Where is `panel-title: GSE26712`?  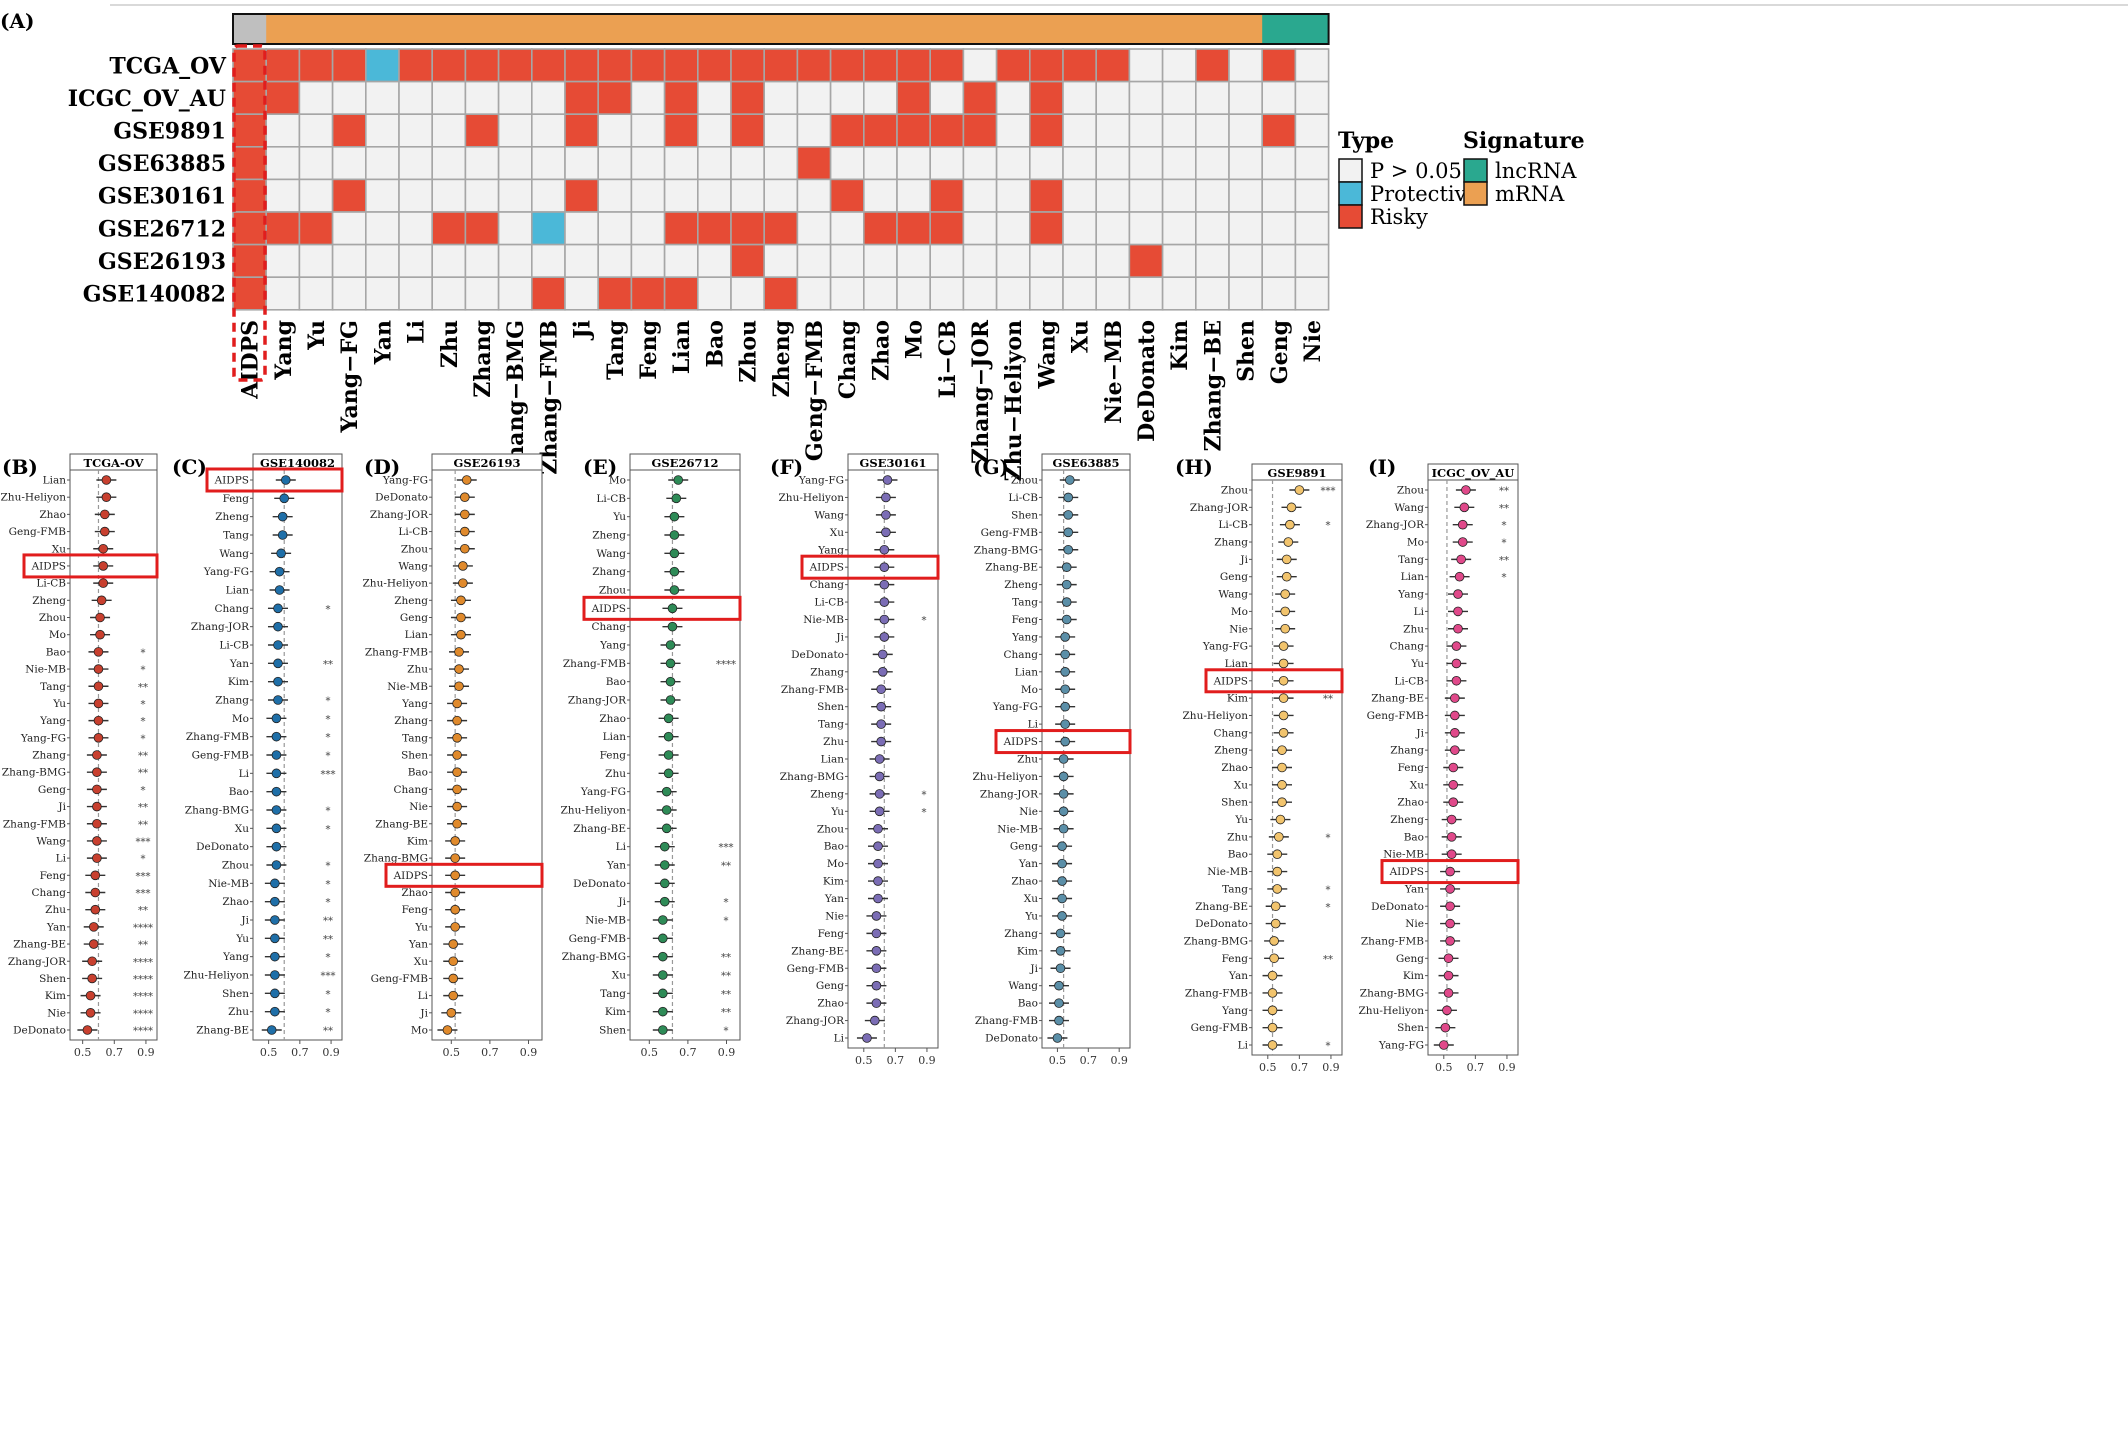 panel-title: GSE26712 is located at coordinates (685, 463).